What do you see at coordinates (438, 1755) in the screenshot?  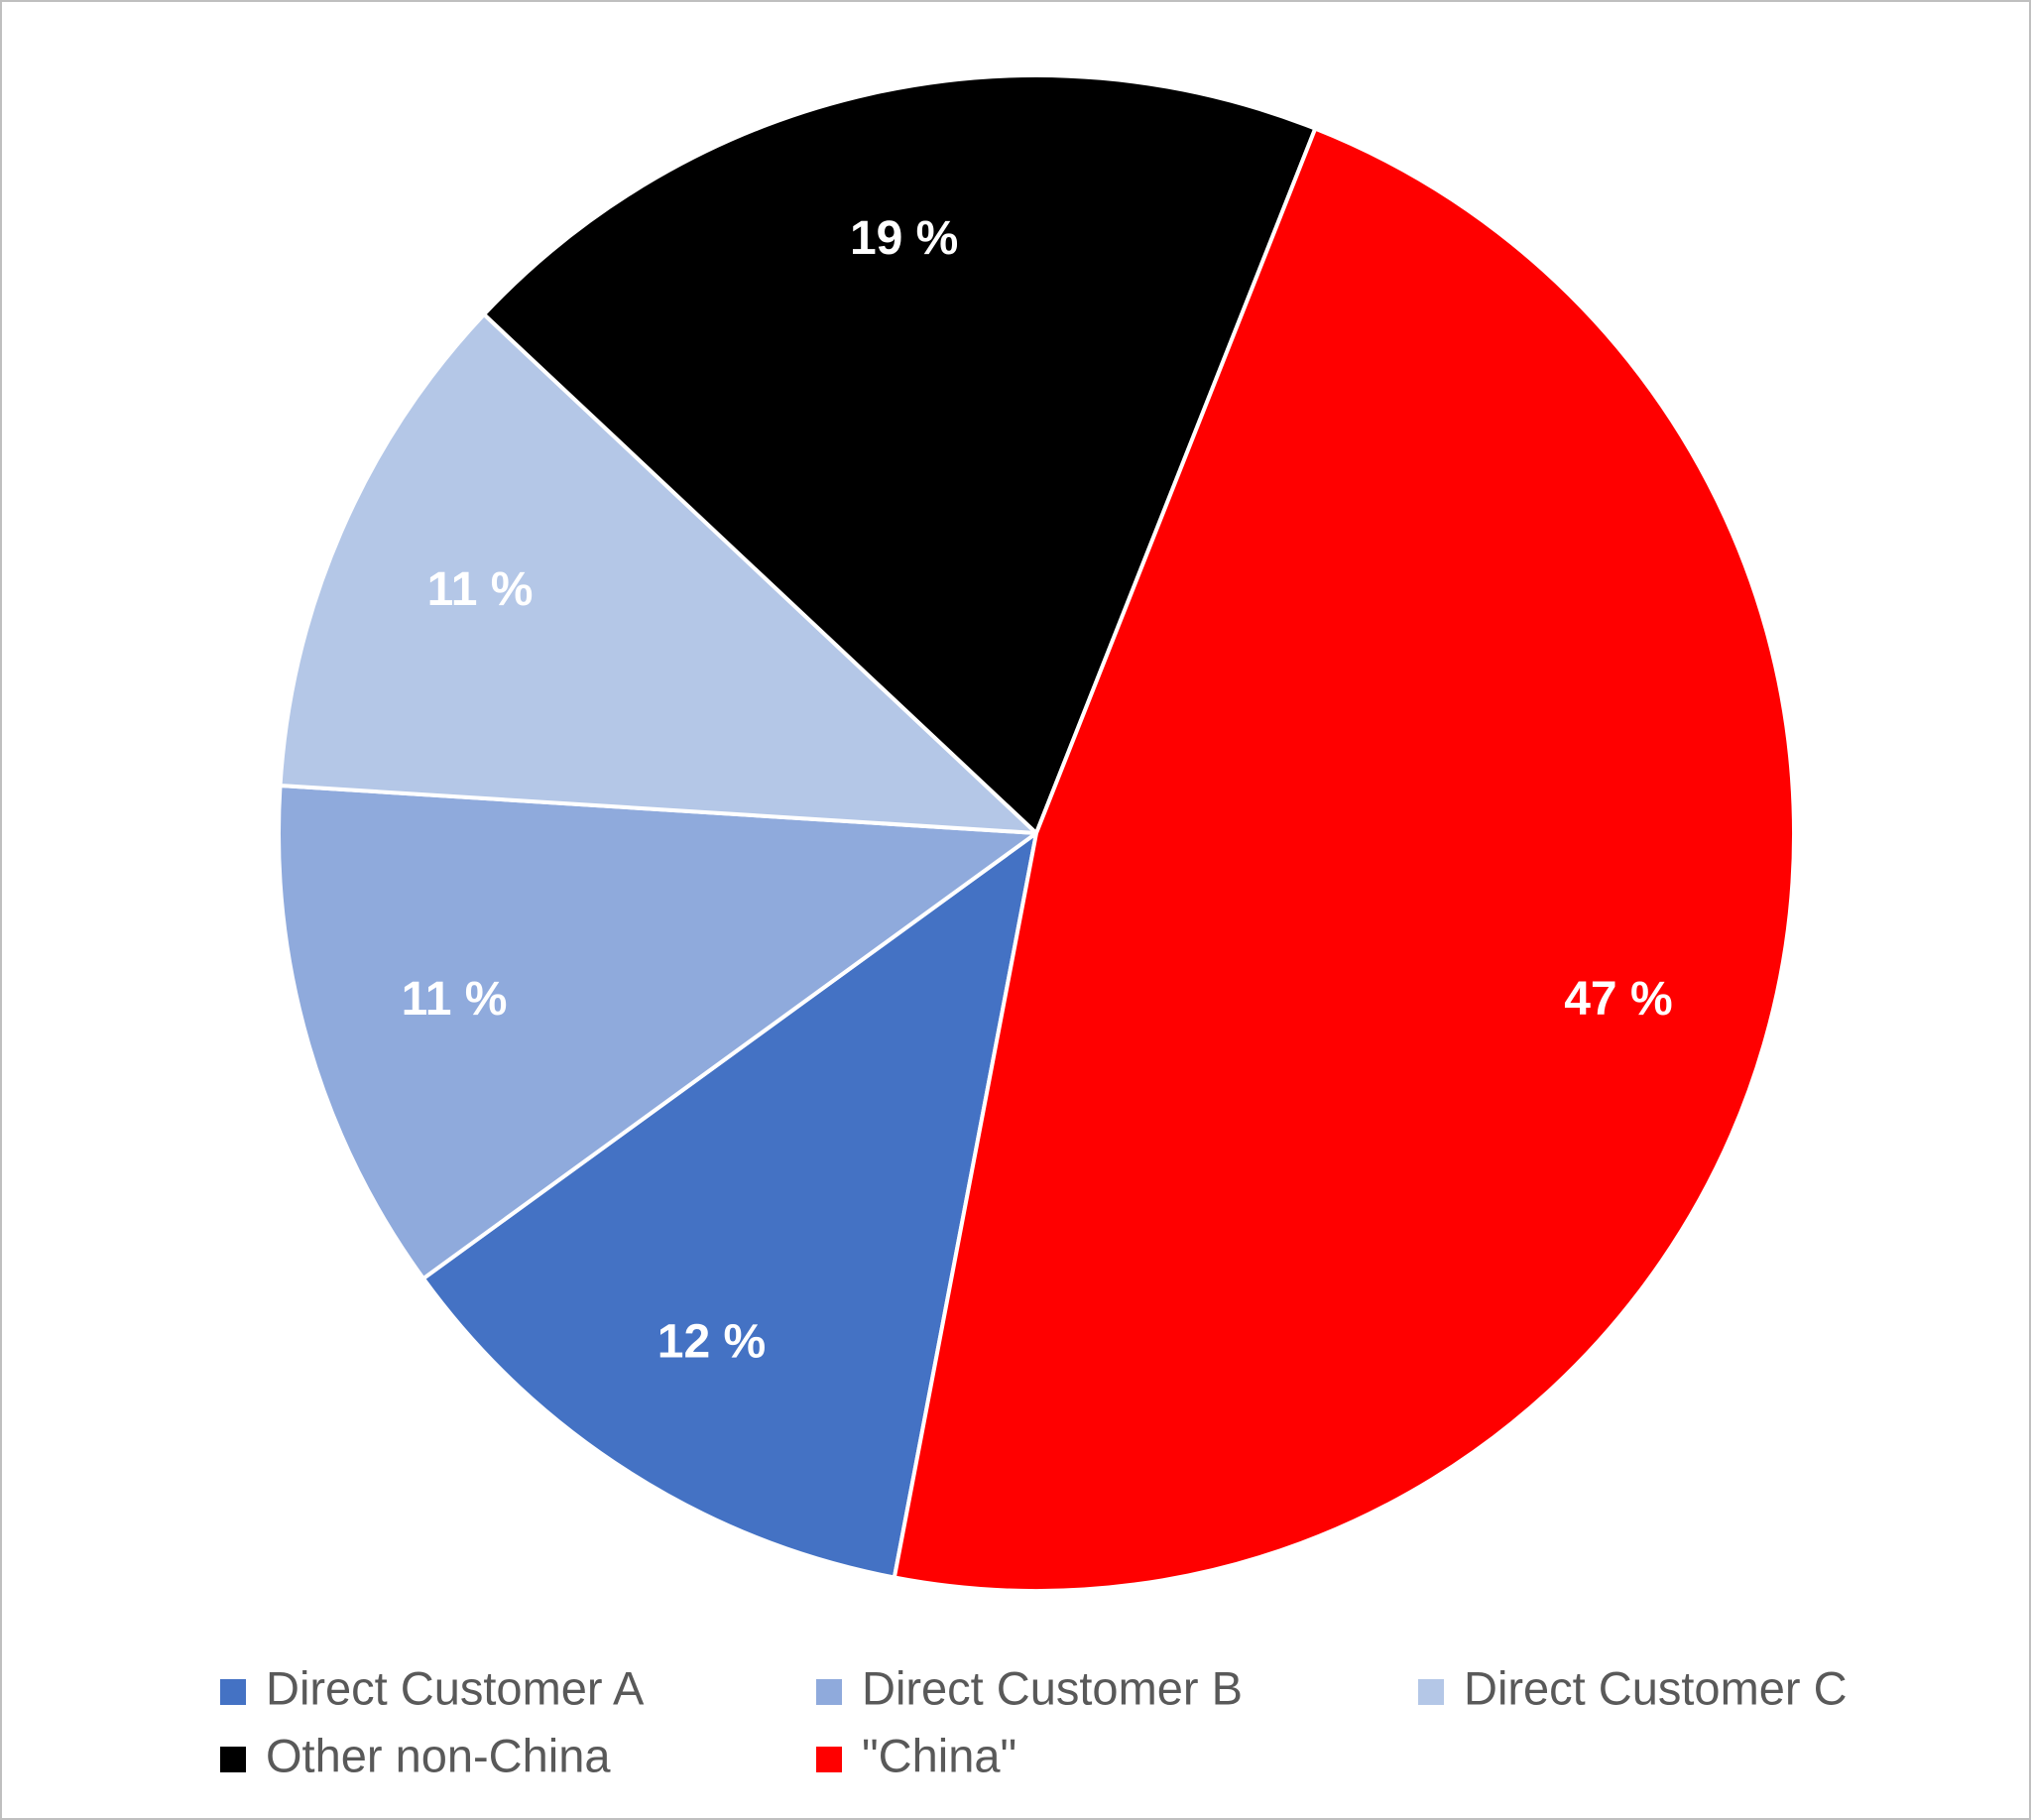 I see `legend-label: Other non-China` at bounding box center [438, 1755].